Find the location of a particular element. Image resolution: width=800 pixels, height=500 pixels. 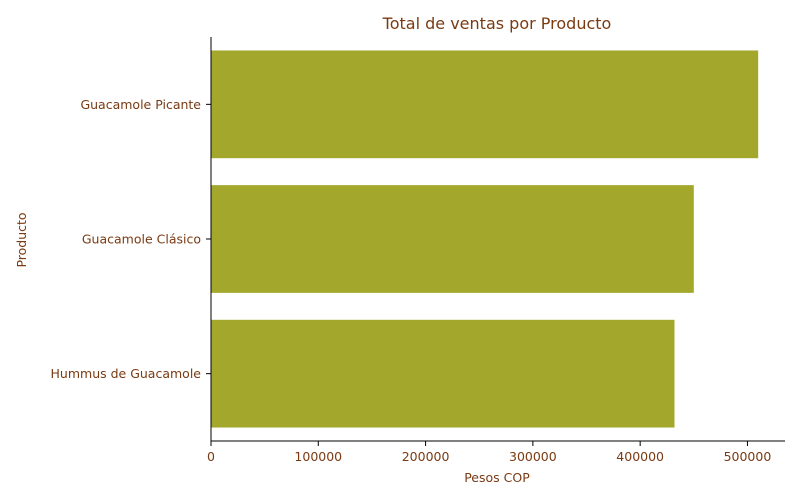

x-tick-label-4: 300000 is located at coordinates (533, 456).